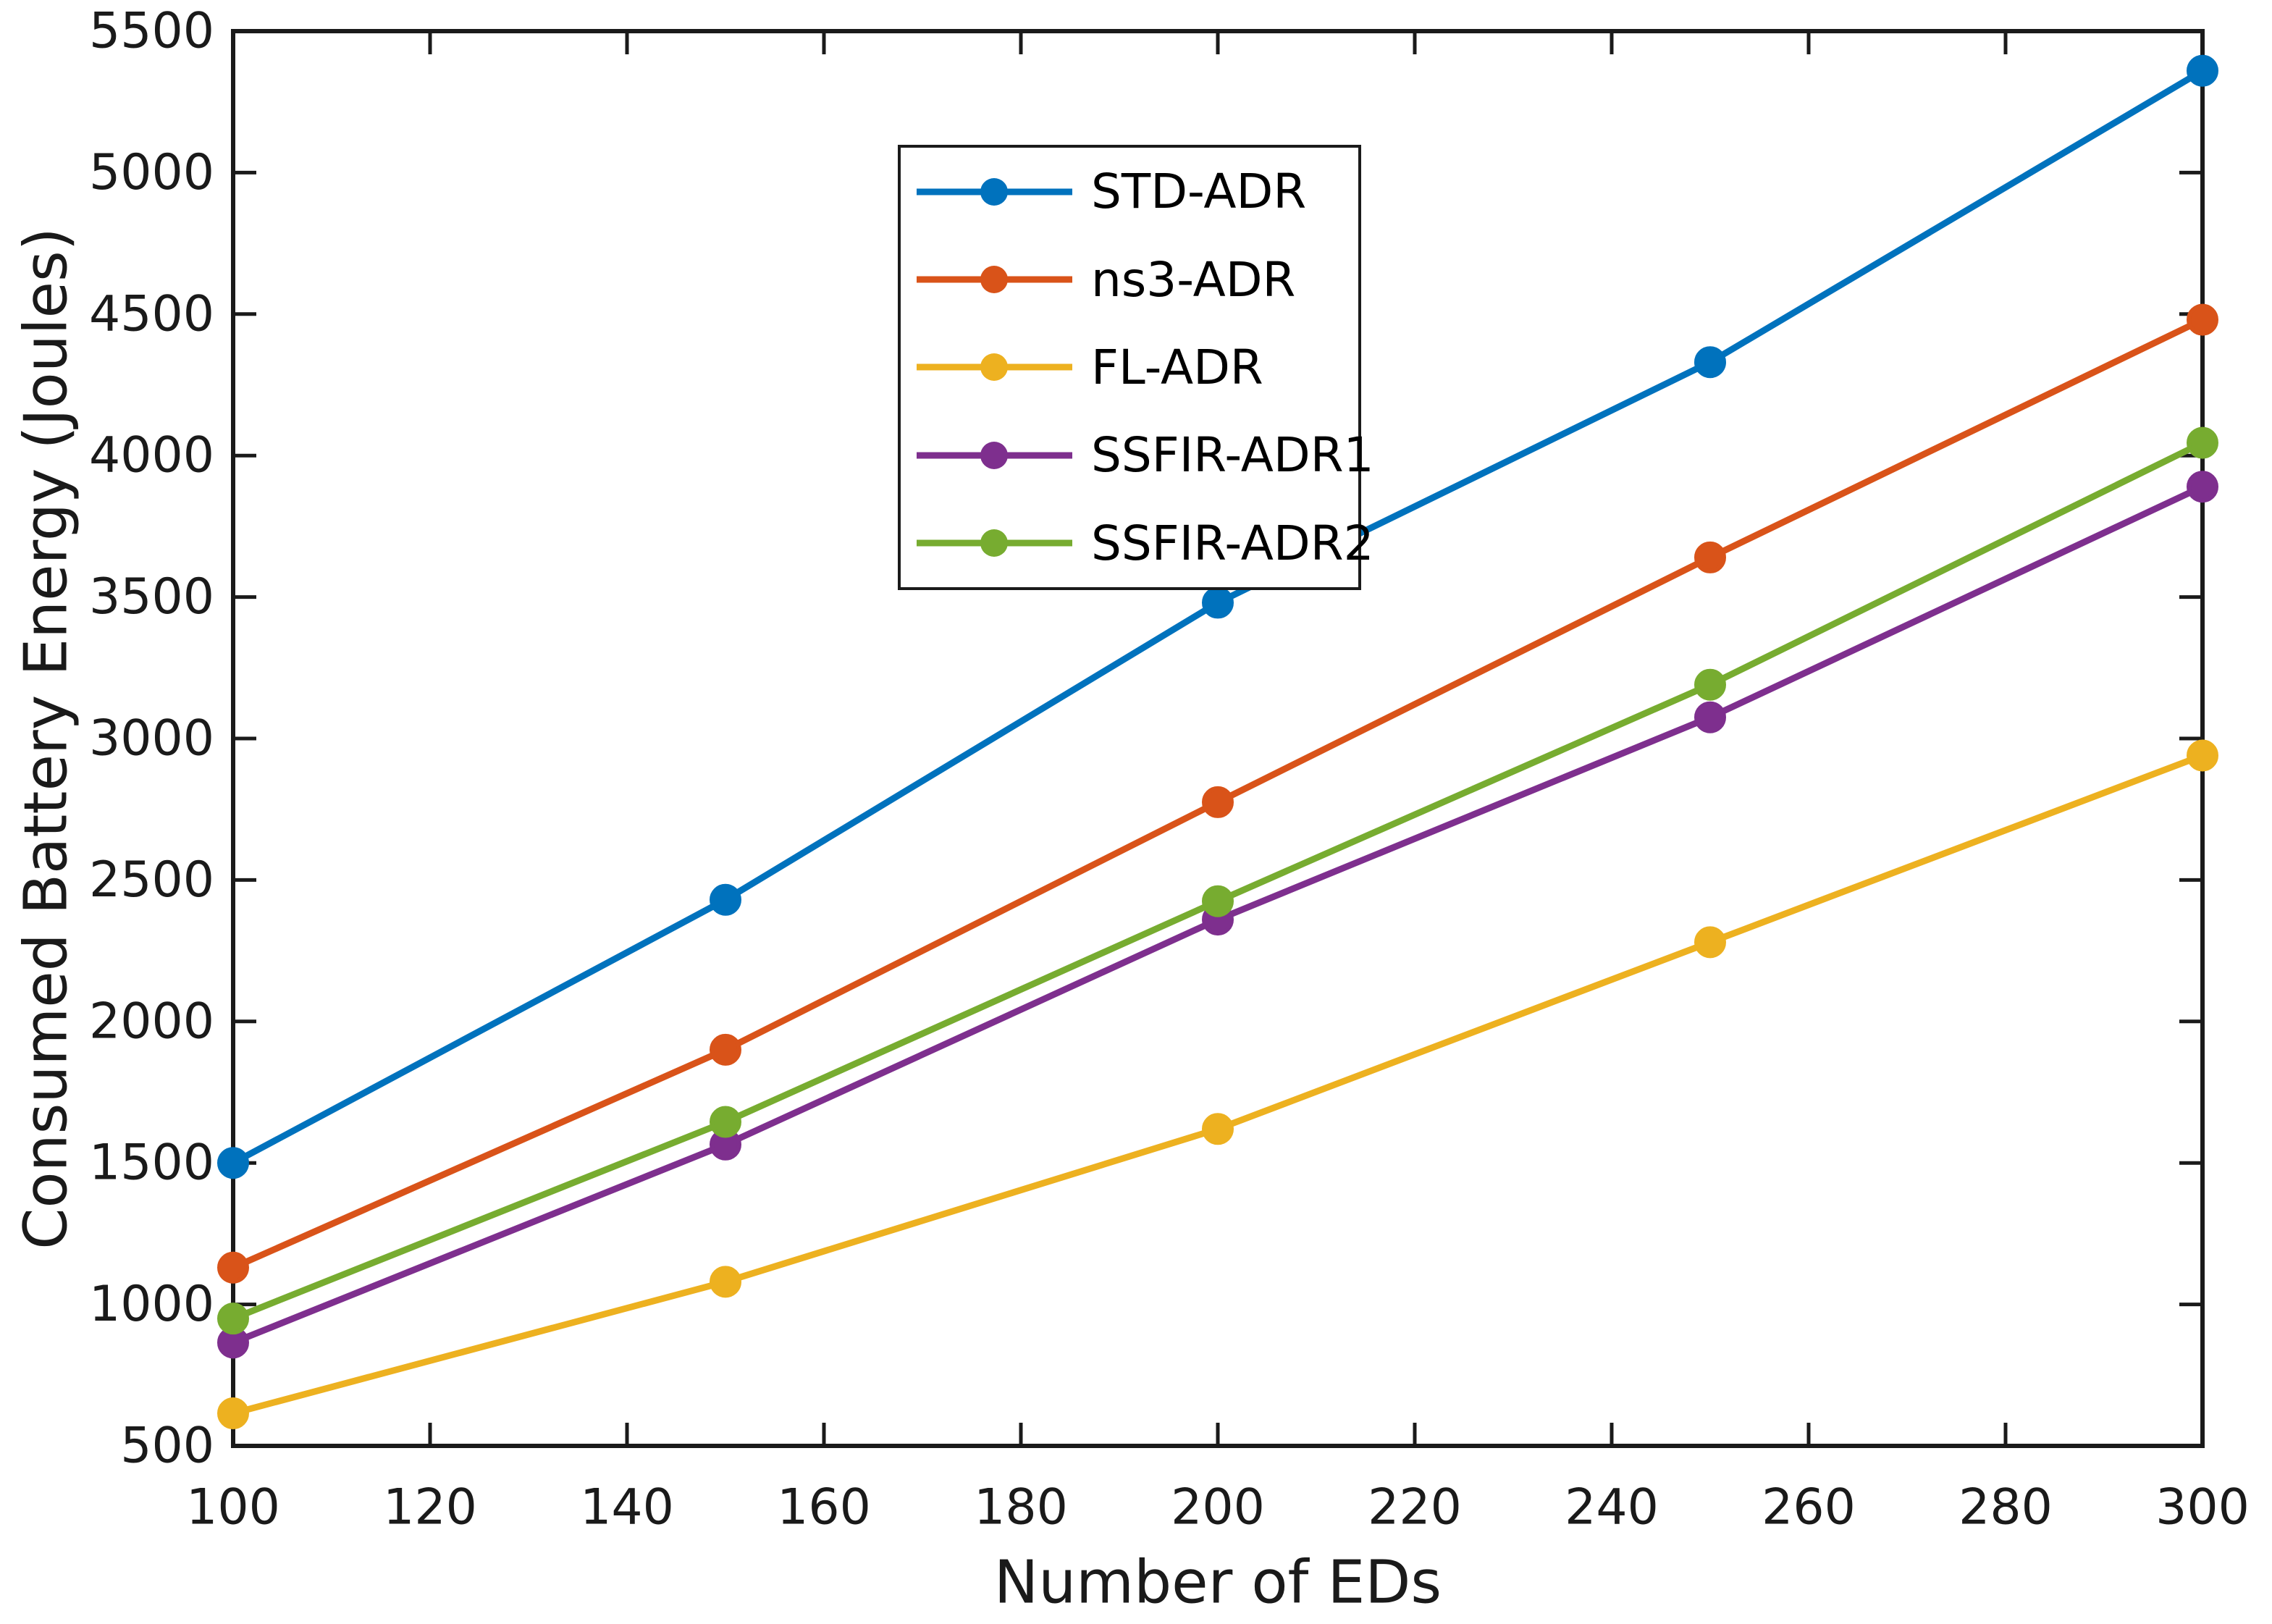 The width and height of the screenshot is (2272, 1624). What do you see at coordinates (1218, 1507) in the screenshot?
I see `x-tick-label: 200` at bounding box center [1218, 1507].